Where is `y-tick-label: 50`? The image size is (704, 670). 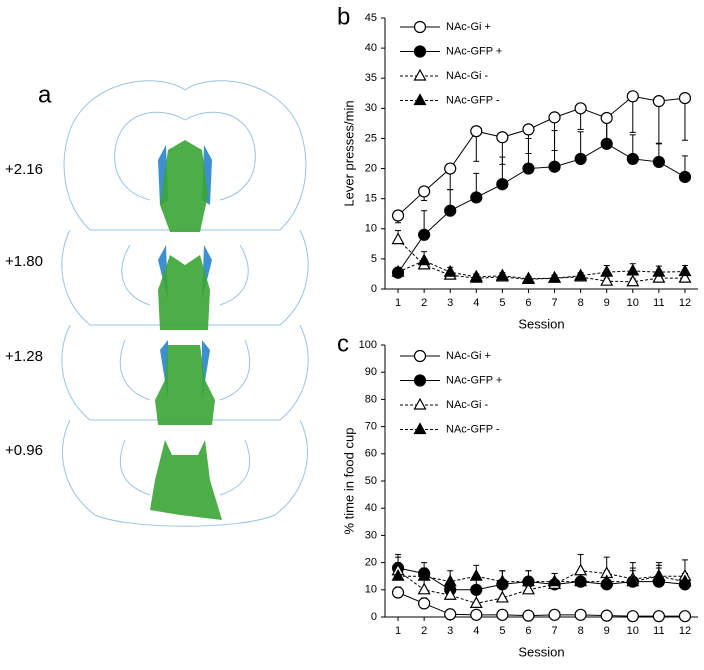
y-tick-label: 50 is located at coordinates (371, 481).